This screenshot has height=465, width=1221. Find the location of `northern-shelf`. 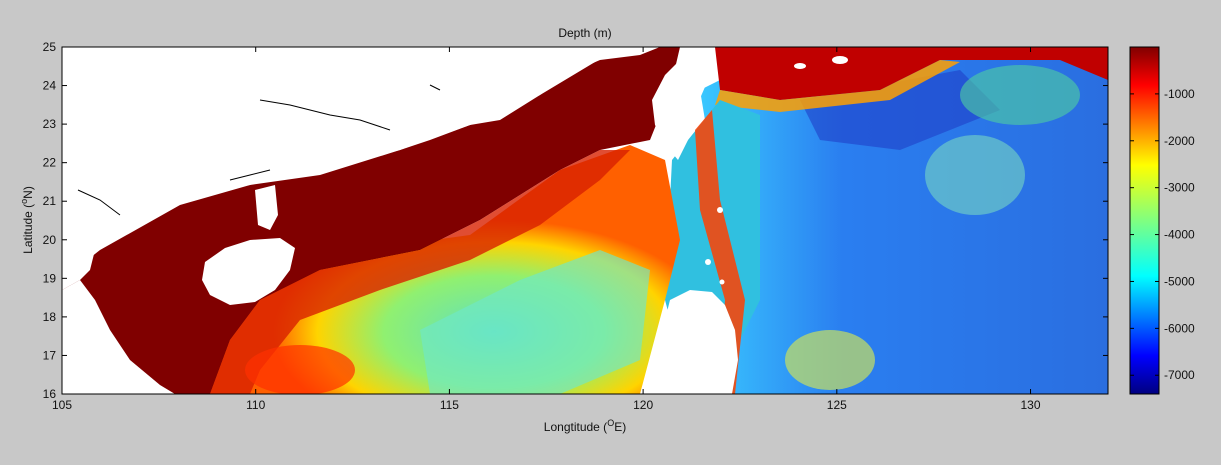

northern-shelf is located at coordinates (911, 73).